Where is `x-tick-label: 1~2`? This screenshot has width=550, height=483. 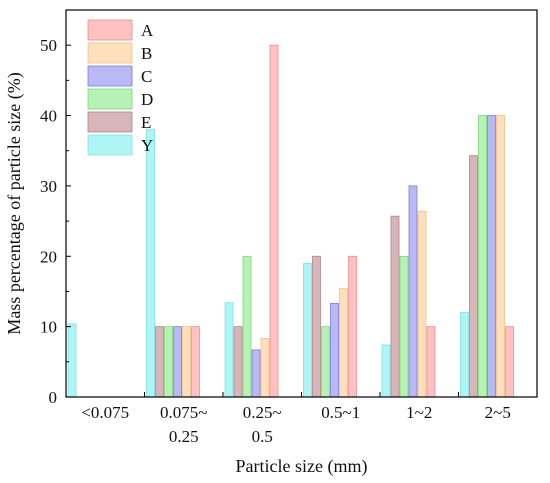
x-tick-label: 1~2 is located at coordinates (419, 412).